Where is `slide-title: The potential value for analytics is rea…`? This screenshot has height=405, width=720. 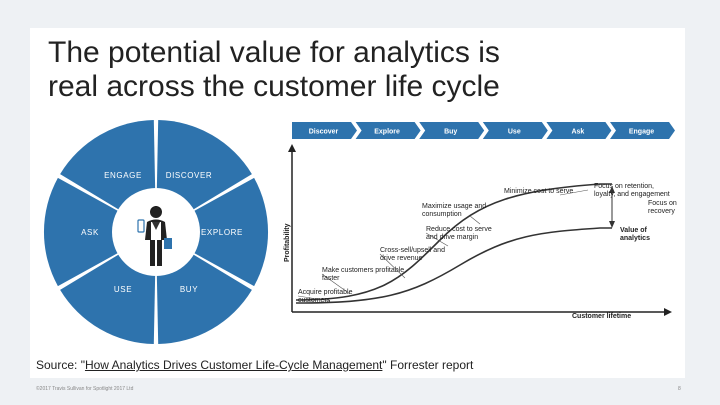 slide-title: The potential value for analytics is rea… is located at coordinates (358, 70).